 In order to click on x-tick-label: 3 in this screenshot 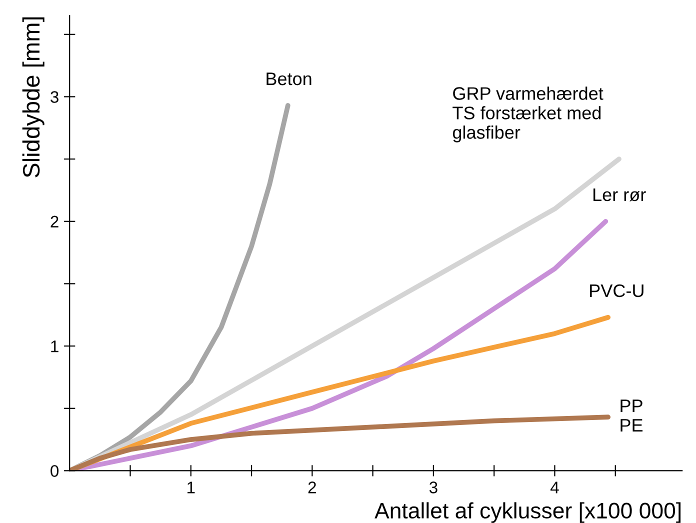, I will do `click(433, 488)`.